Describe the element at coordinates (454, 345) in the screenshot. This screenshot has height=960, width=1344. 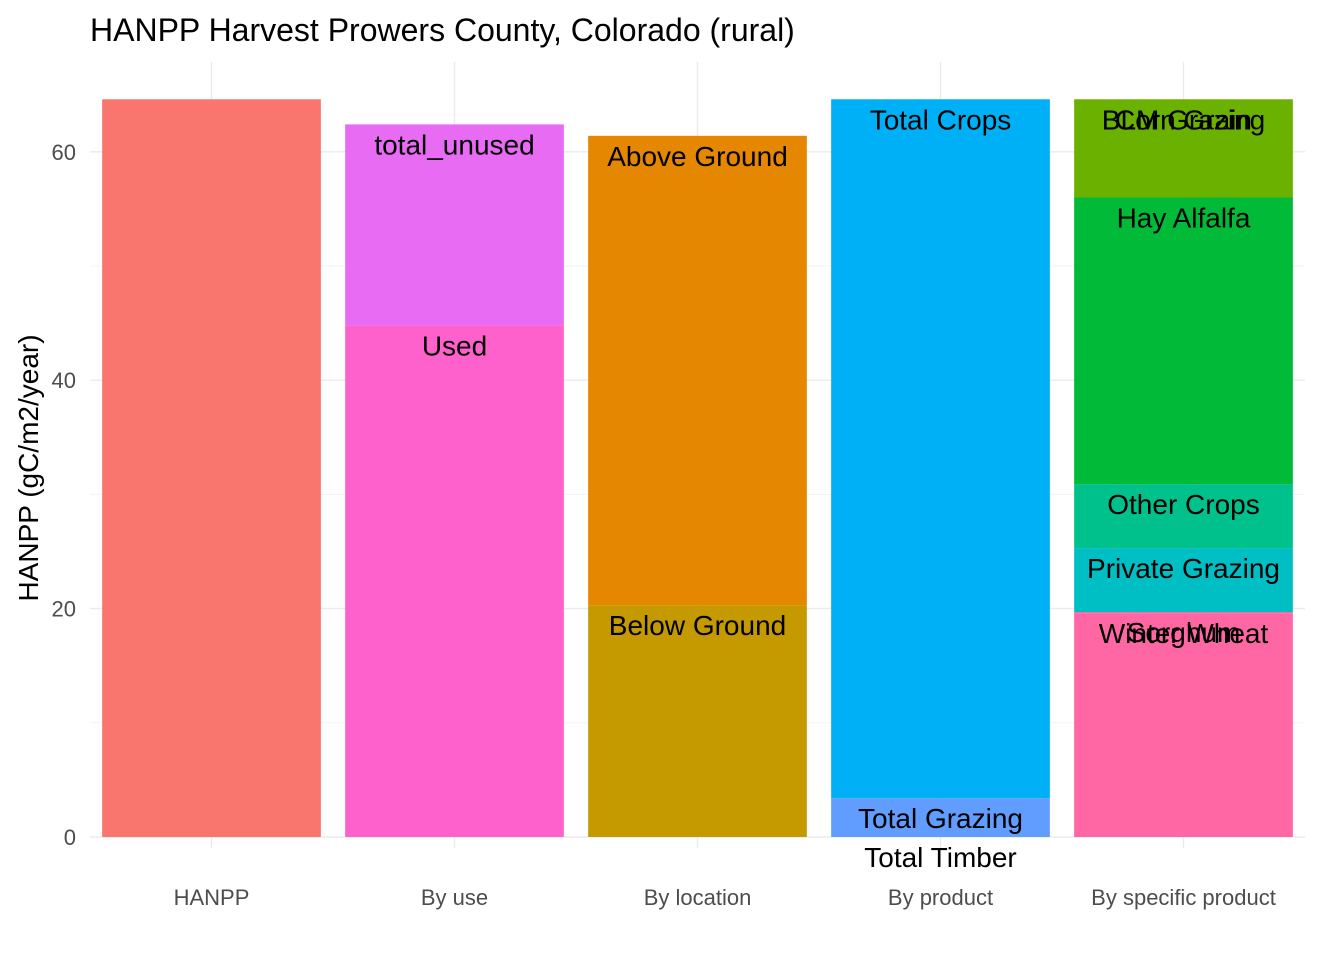
I see `segment-label: Used` at that location.